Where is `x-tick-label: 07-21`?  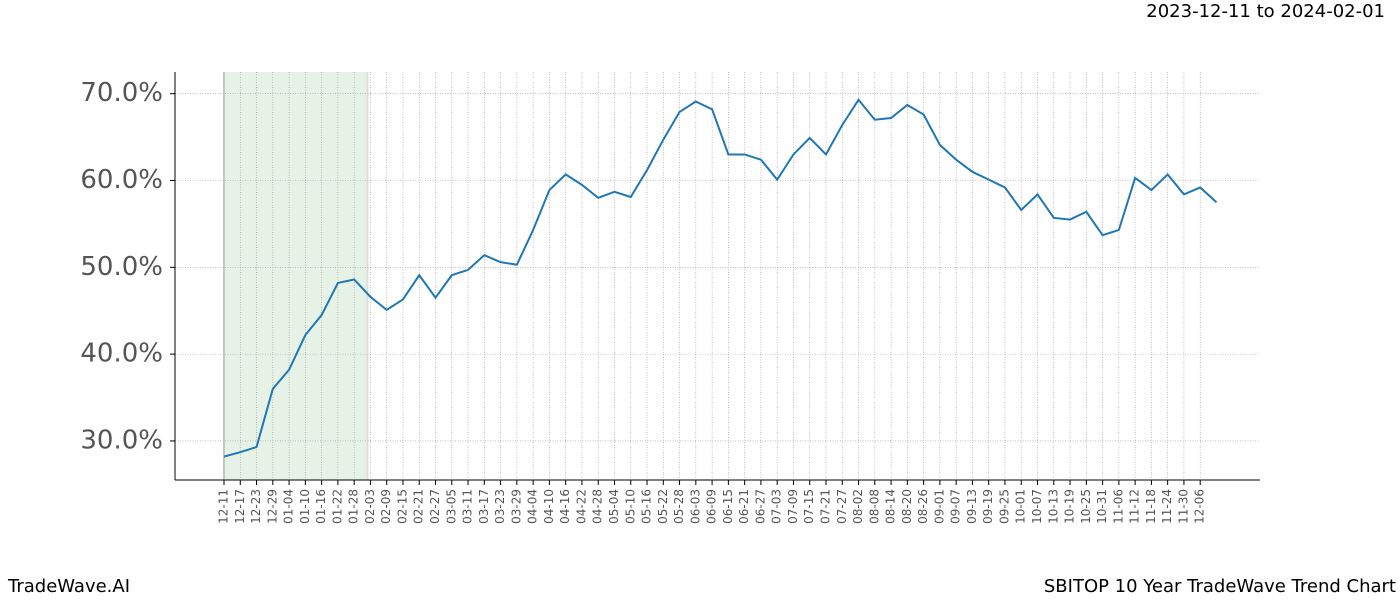 x-tick-label: 07-21 is located at coordinates (825, 506).